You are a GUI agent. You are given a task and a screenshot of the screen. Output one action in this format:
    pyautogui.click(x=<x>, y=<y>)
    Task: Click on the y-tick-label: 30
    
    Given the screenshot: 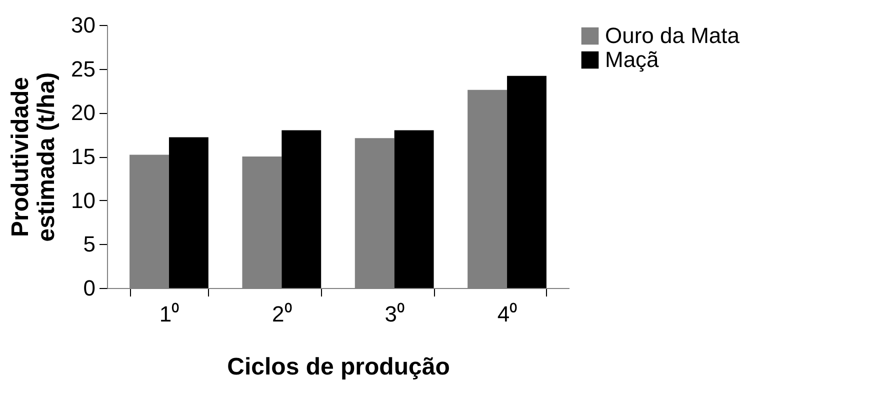 What is the action you would take?
    pyautogui.click(x=83, y=25)
    